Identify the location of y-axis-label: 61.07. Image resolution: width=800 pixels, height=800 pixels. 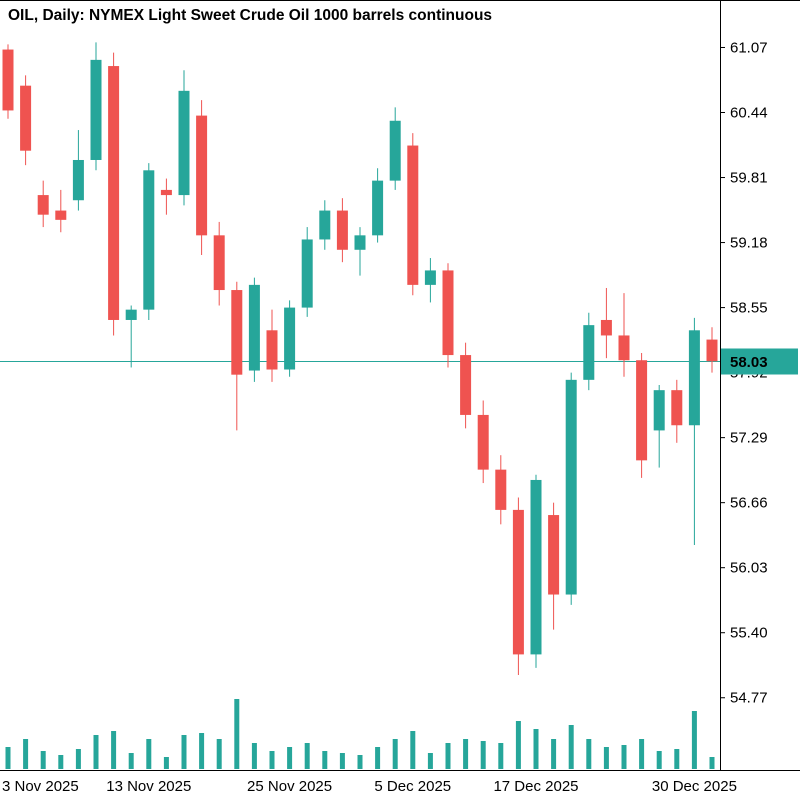
(749, 47).